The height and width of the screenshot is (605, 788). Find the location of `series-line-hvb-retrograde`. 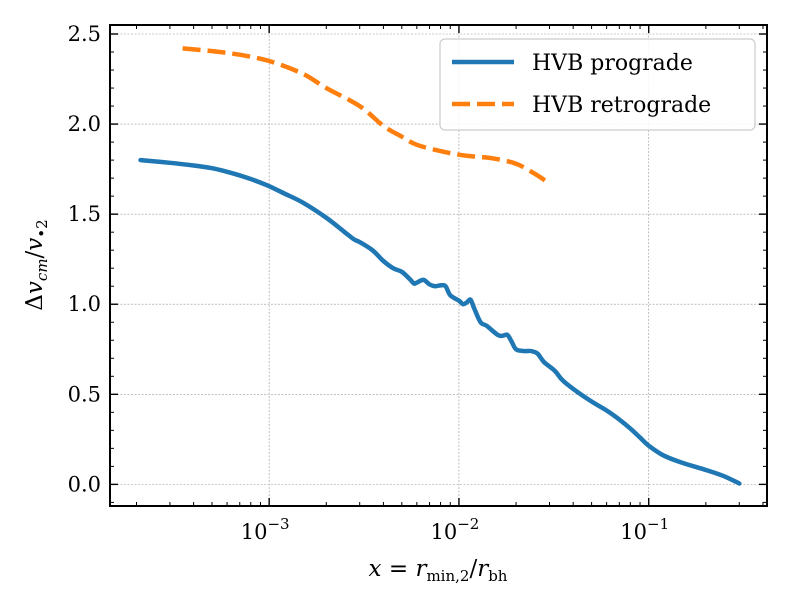

series-line-hvb-retrograde is located at coordinates (366, 116).